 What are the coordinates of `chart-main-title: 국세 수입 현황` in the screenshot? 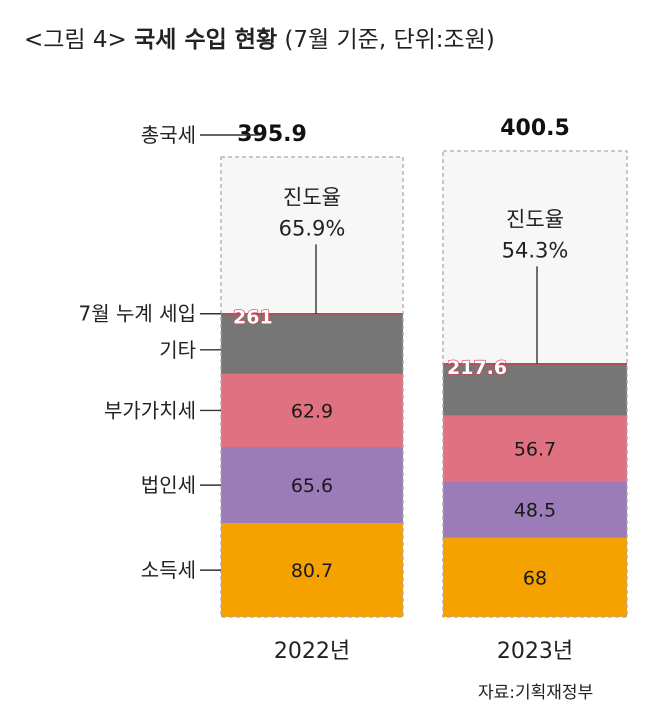 It's located at (206, 40).